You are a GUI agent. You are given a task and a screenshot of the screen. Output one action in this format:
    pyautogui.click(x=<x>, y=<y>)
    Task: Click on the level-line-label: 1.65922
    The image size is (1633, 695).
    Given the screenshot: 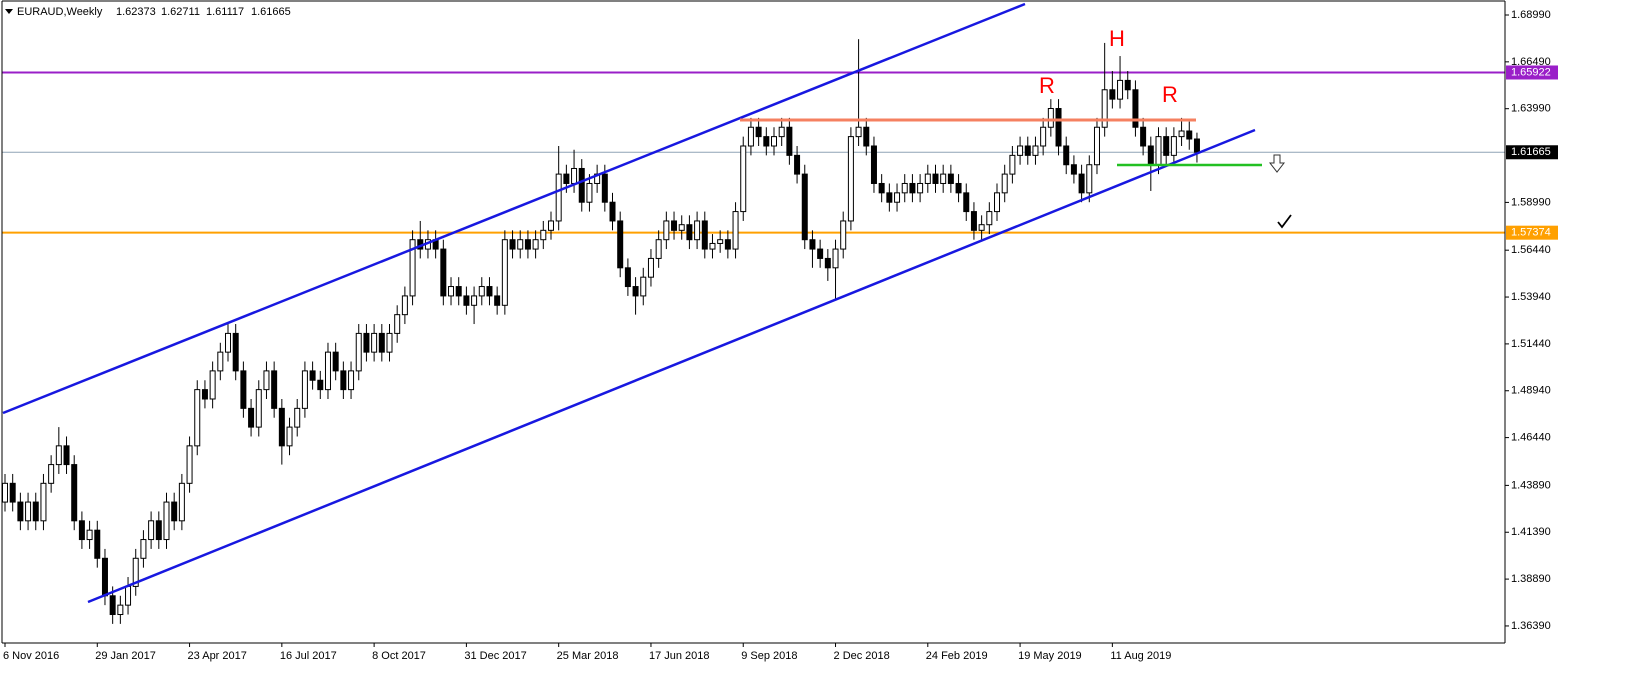 What is the action you would take?
    pyautogui.click(x=1531, y=72)
    